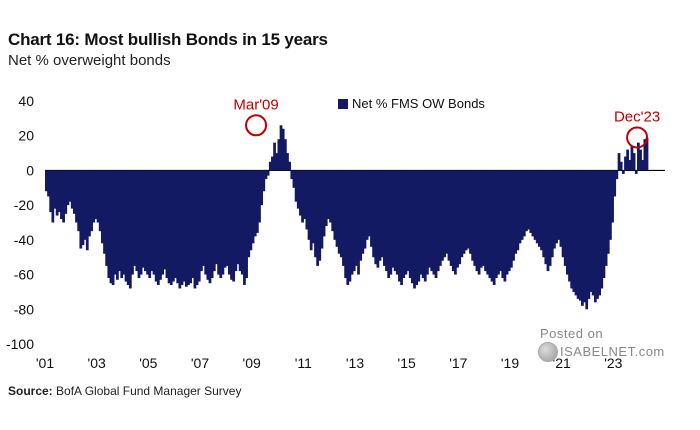 The width and height of the screenshot is (700, 430). Describe the element at coordinates (458, 363) in the screenshot. I see `x-tick-label: '17` at that location.